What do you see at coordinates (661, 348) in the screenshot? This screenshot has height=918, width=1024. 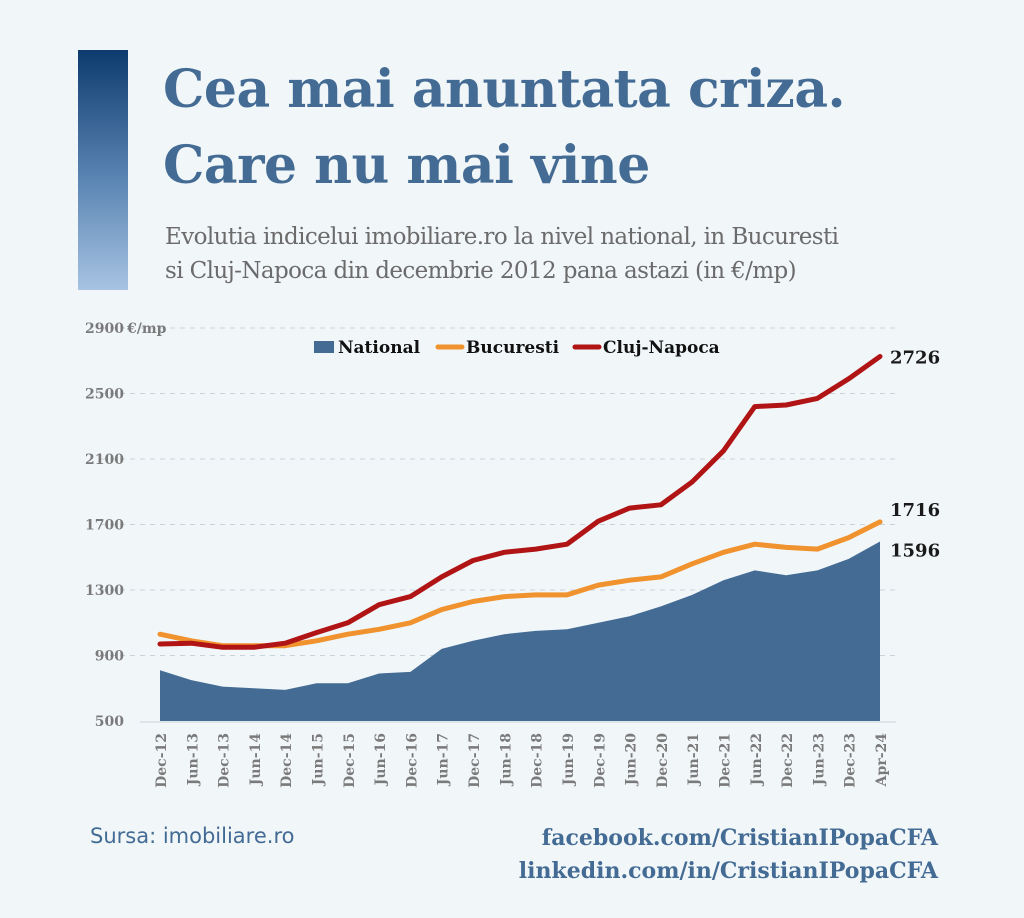 I see `legend-label: Cluj-Napoca` at bounding box center [661, 348].